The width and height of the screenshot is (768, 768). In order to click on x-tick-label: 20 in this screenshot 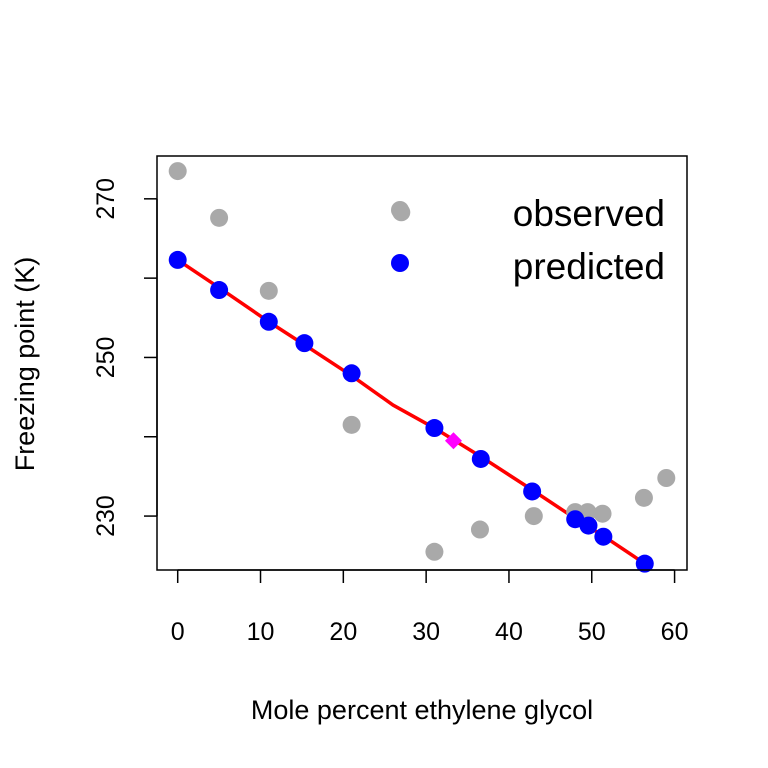, I will do `click(343, 632)`.